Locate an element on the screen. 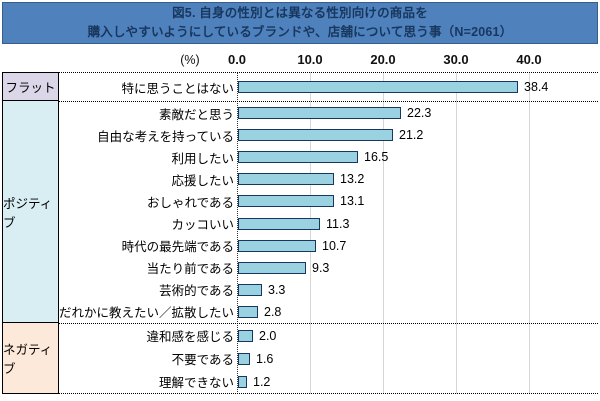 The height and width of the screenshot is (401, 600). value-label: 9.3 is located at coordinates (321, 267).